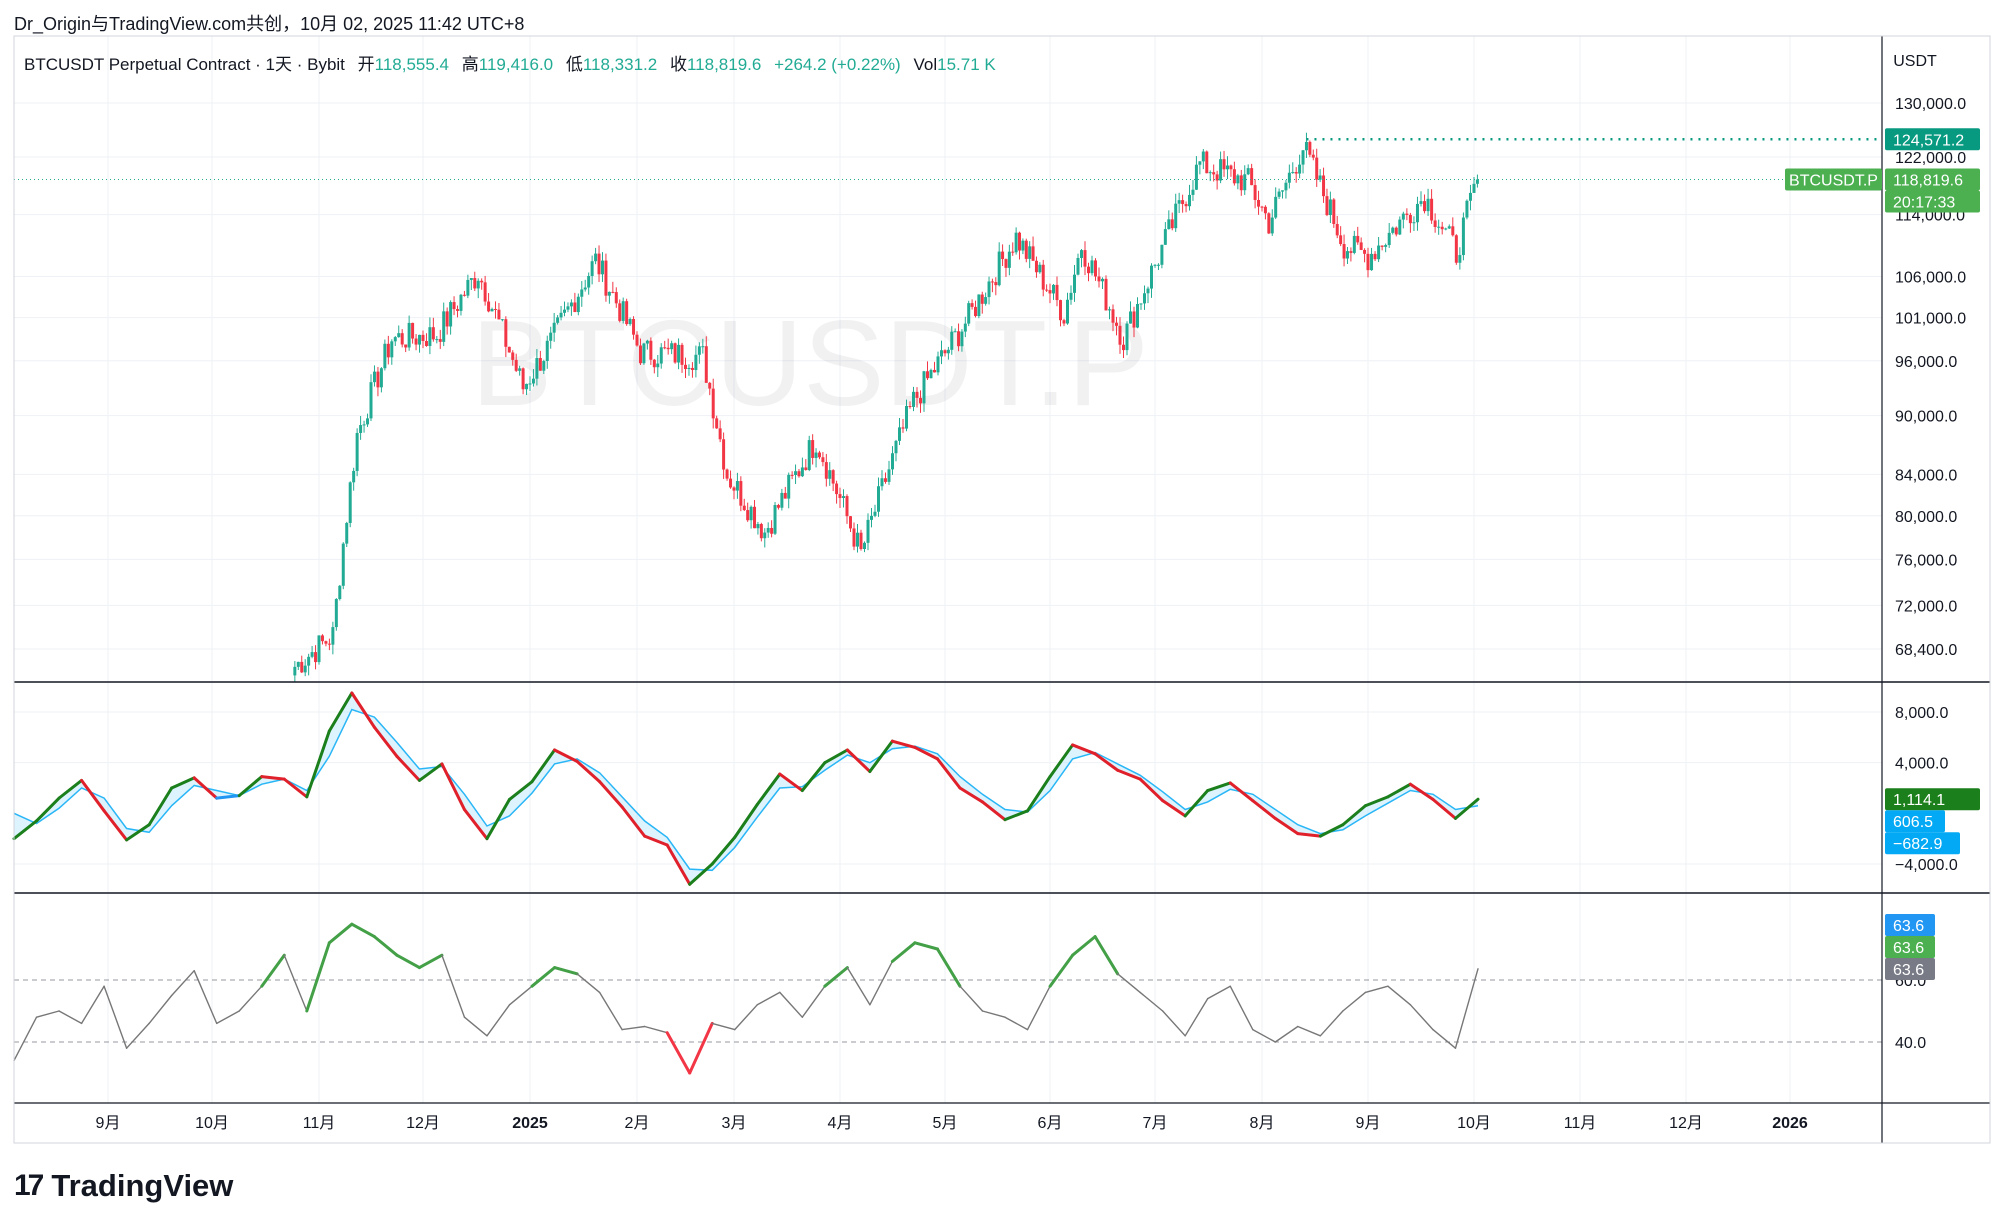 Image resolution: width=2000 pixels, height=1226 pixels. Describe the element at coordinates (184, 64) in the screenshot. I see `symbol-name: BTCUSDT Perpetual Contract · 1天 · Bybit` at that location.